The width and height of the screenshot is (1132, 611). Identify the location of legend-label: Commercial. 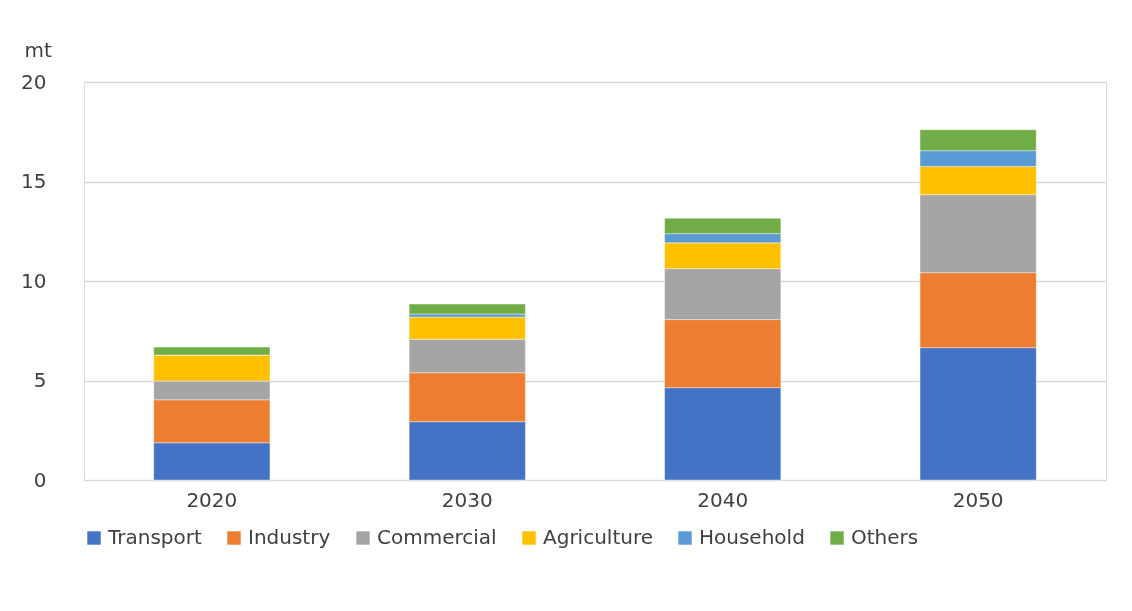
(437, 537).